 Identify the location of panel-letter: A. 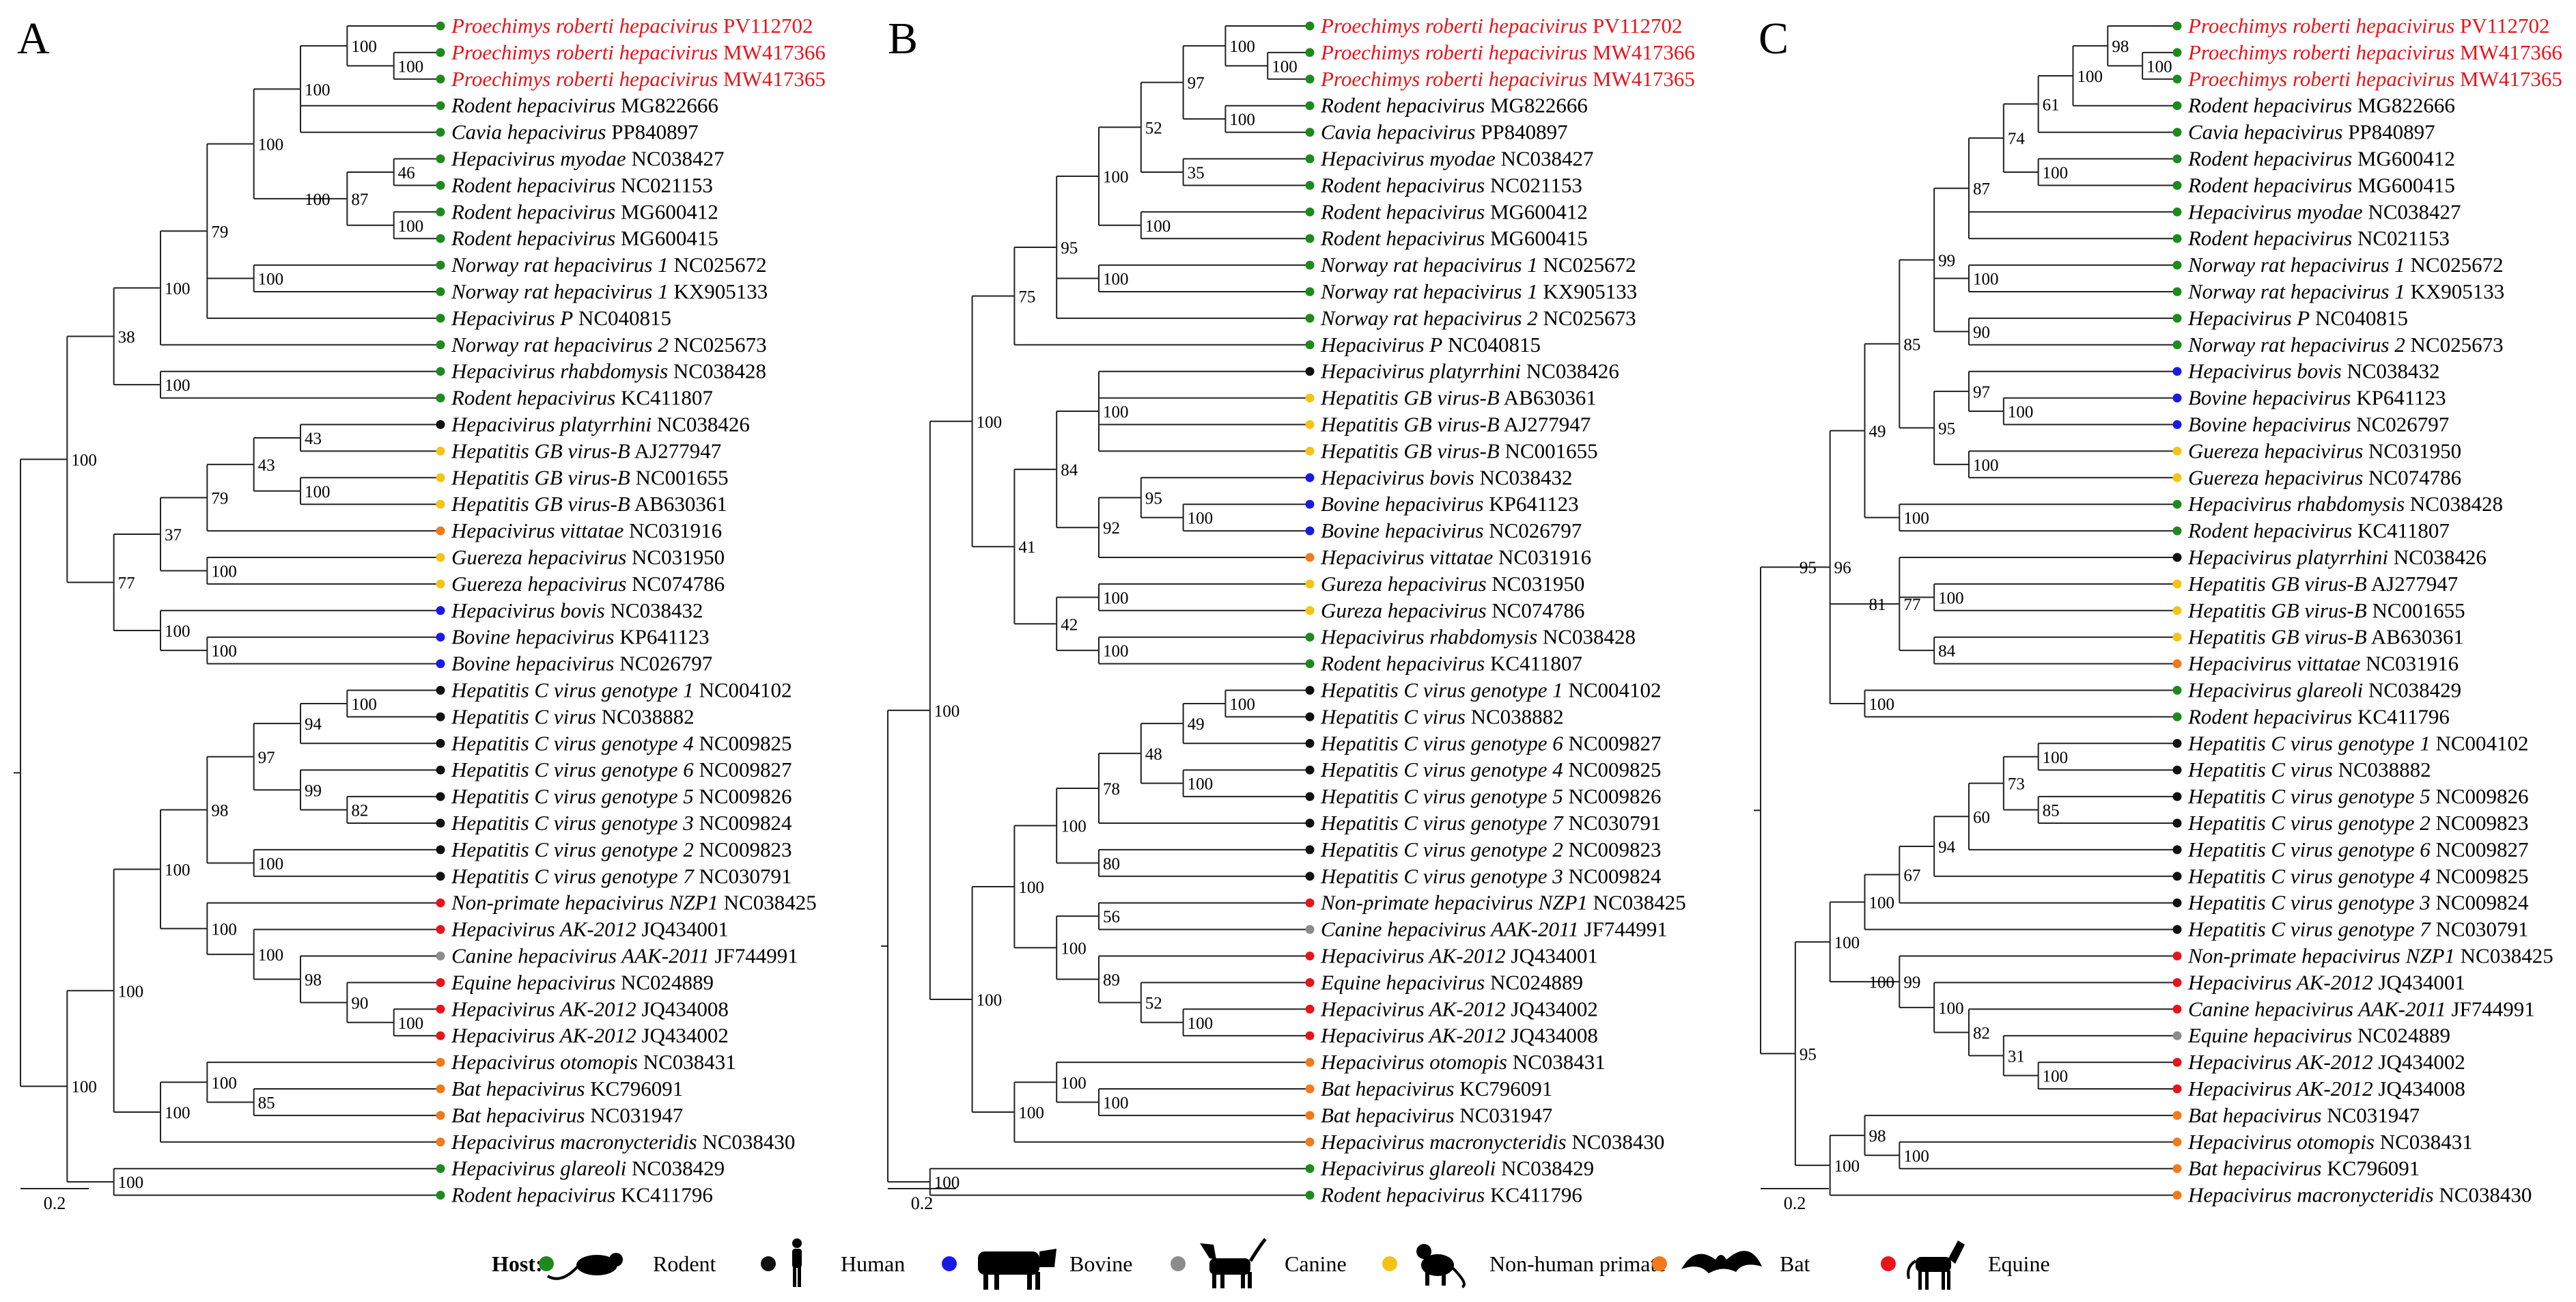
(33, 39).